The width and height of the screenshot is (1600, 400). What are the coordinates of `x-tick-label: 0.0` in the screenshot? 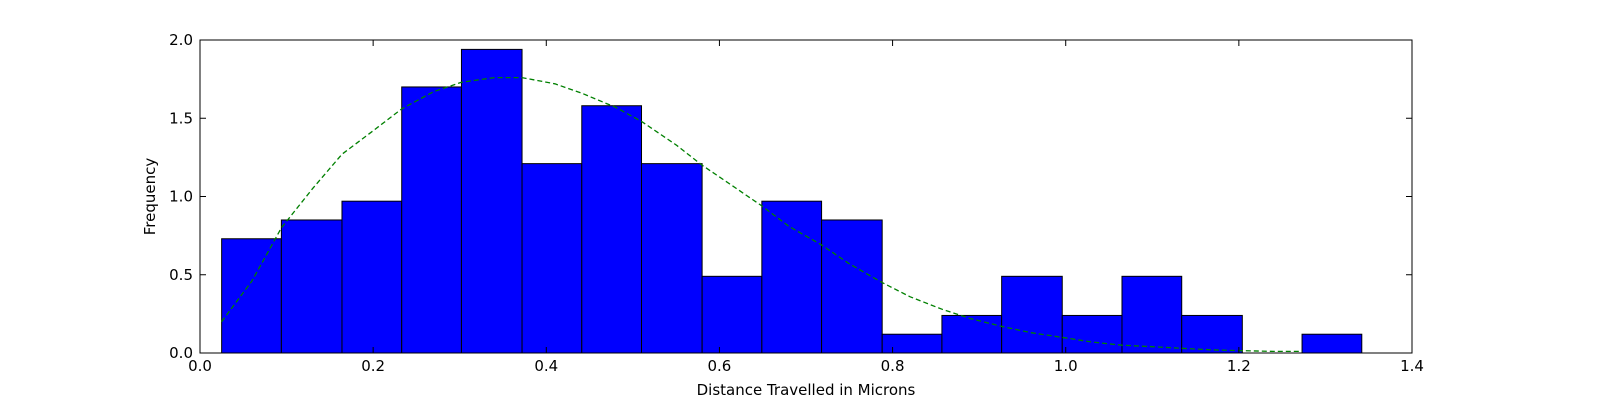 It's located at (200, 366).